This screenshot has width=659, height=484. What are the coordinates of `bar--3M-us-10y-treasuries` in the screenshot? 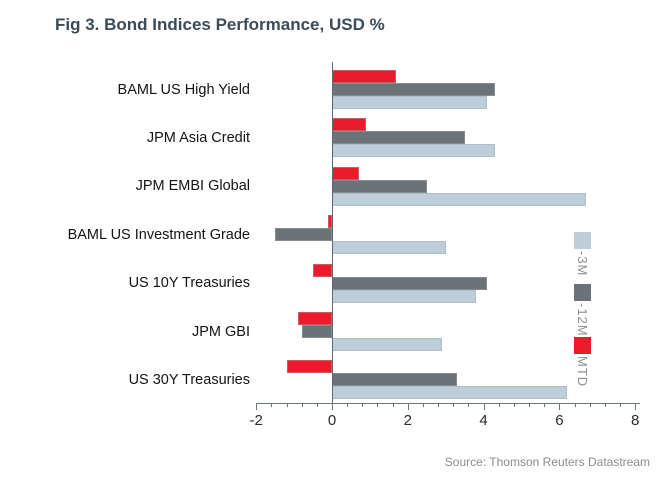 It's located at (404, 296).